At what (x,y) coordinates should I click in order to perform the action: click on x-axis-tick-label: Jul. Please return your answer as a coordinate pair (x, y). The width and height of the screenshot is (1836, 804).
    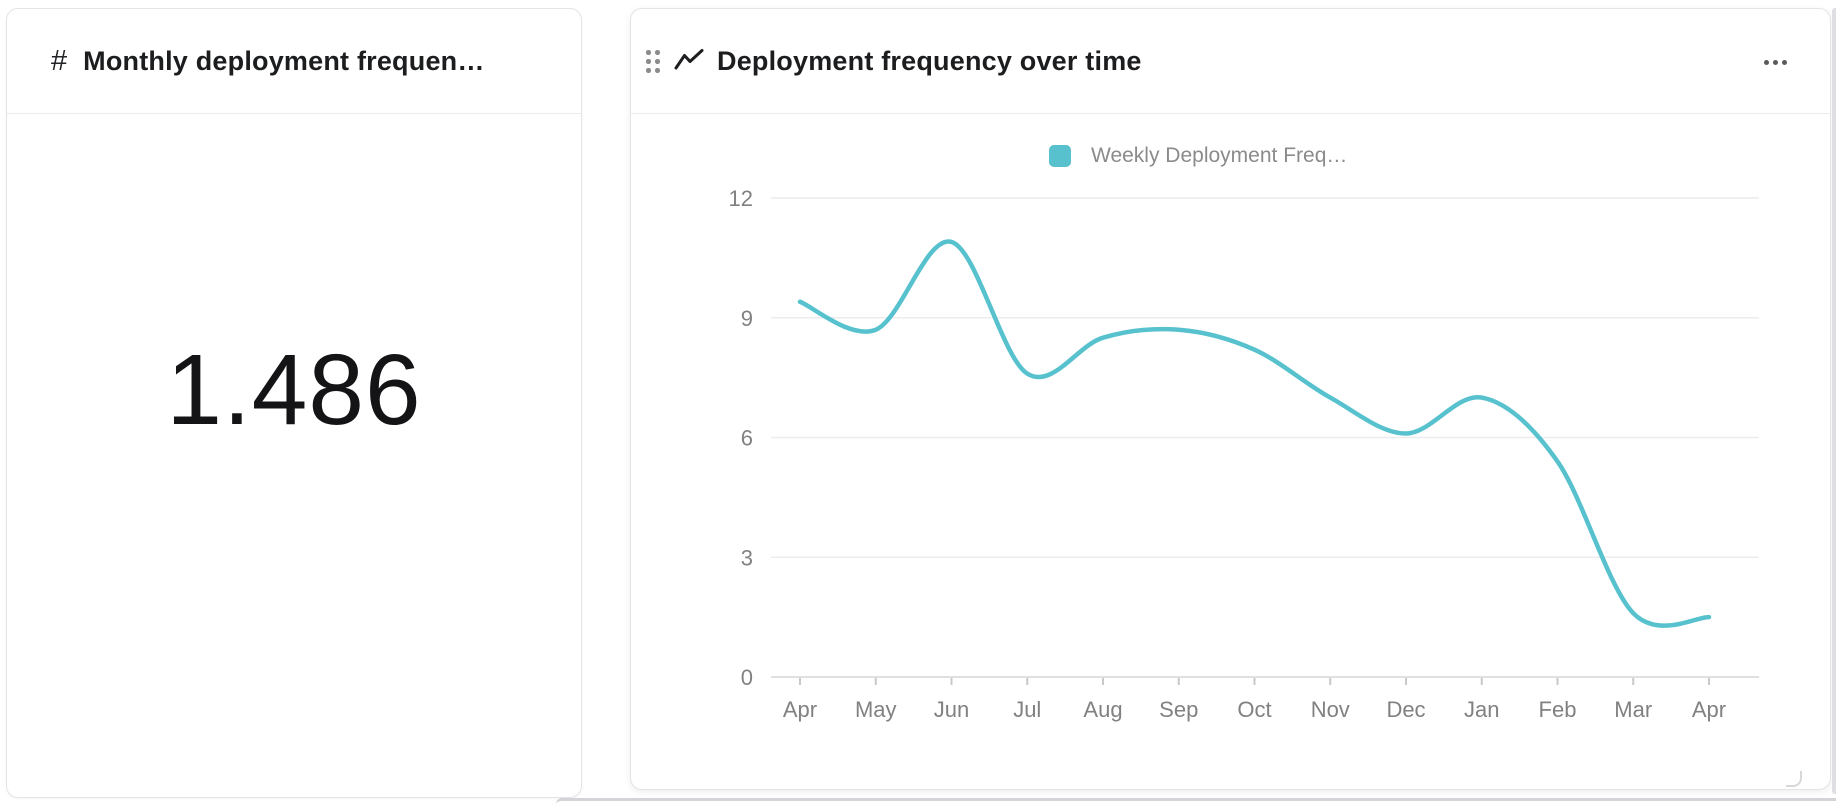
    Looking at the image, I should click on (1027, 709).